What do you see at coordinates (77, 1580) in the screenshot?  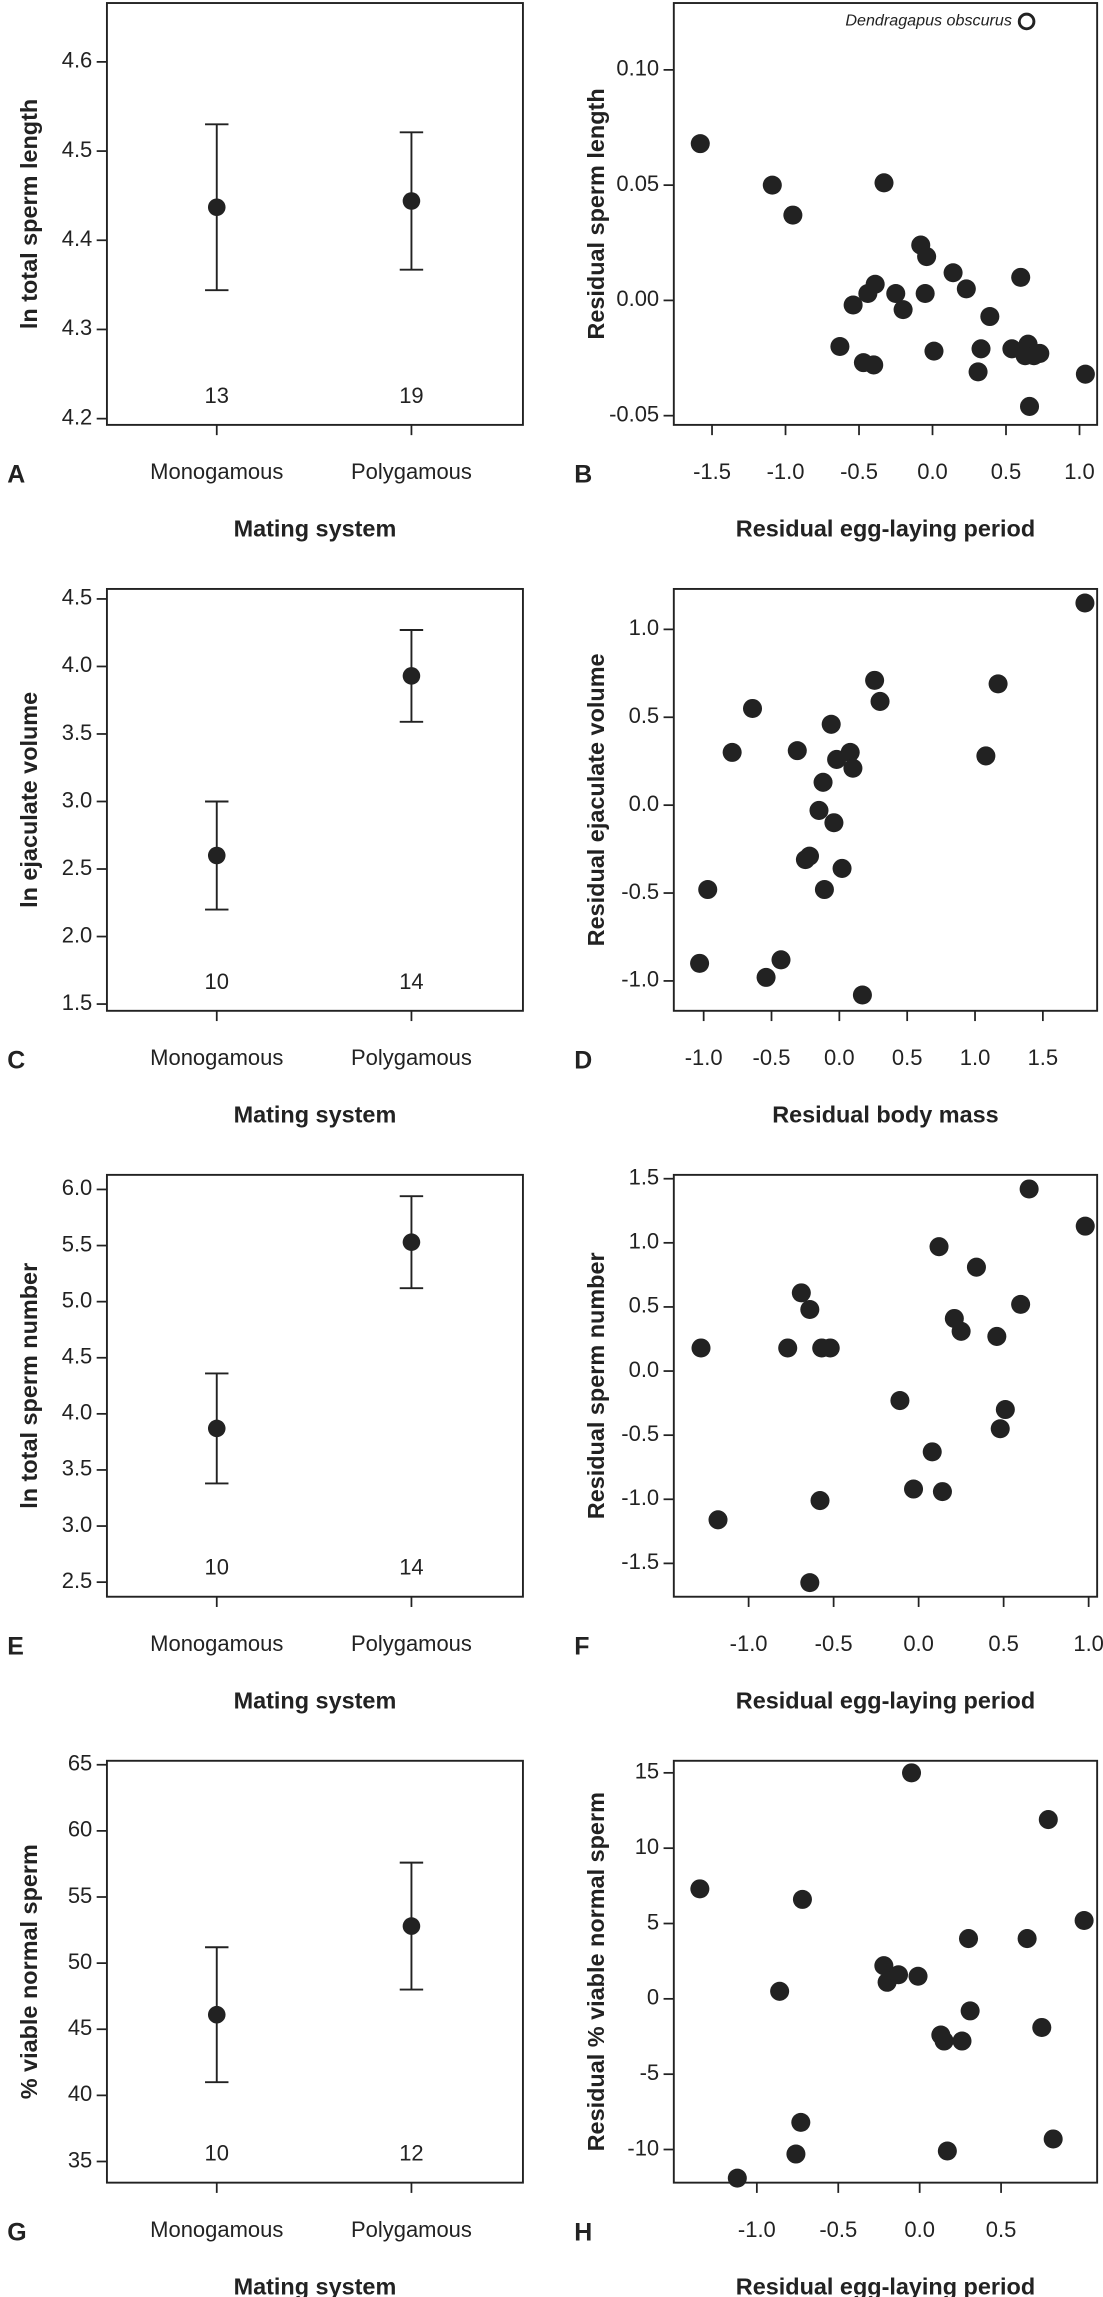 I see `y-tick-label: 2.5` at bounding box center [77, 1580].